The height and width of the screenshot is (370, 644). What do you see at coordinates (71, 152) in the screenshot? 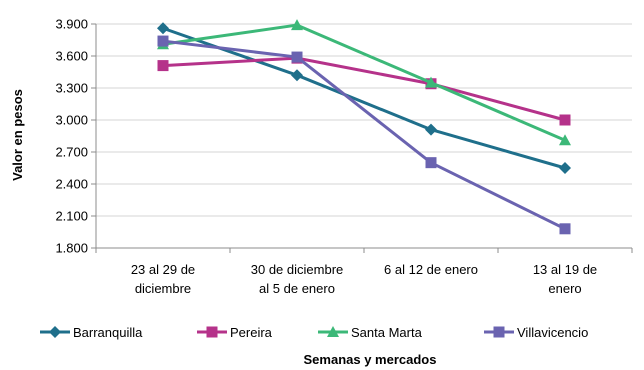
I see `y-tick-label: 2.700` at bounding box center [71, 152].